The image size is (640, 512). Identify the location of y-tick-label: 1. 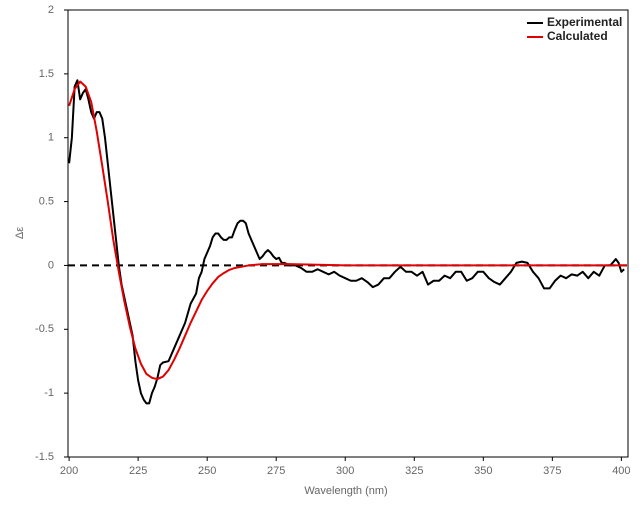
(51, 138).